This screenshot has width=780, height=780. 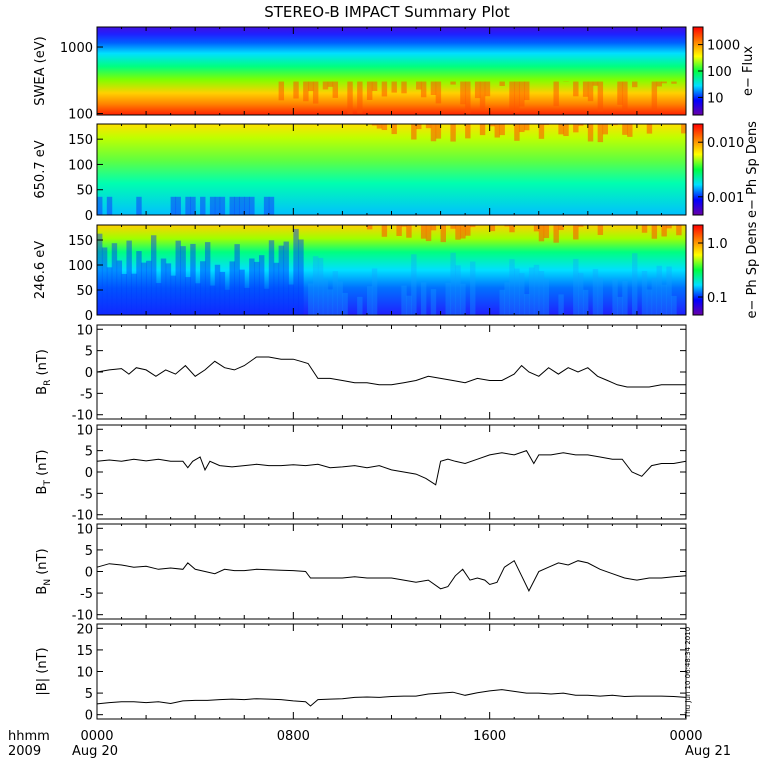 I want to click on heatmap-2-ytick-label: 100, so click(x=80, y=165).